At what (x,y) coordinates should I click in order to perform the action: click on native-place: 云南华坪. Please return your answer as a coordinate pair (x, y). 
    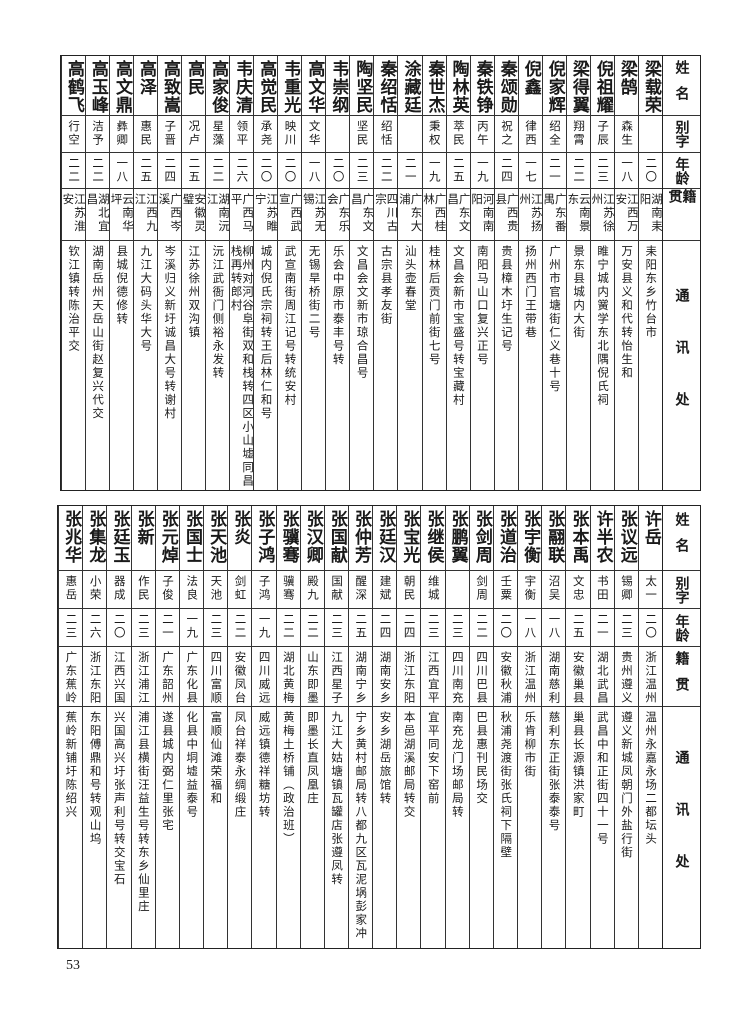
    Looking at the image, I should click on (121, 213).